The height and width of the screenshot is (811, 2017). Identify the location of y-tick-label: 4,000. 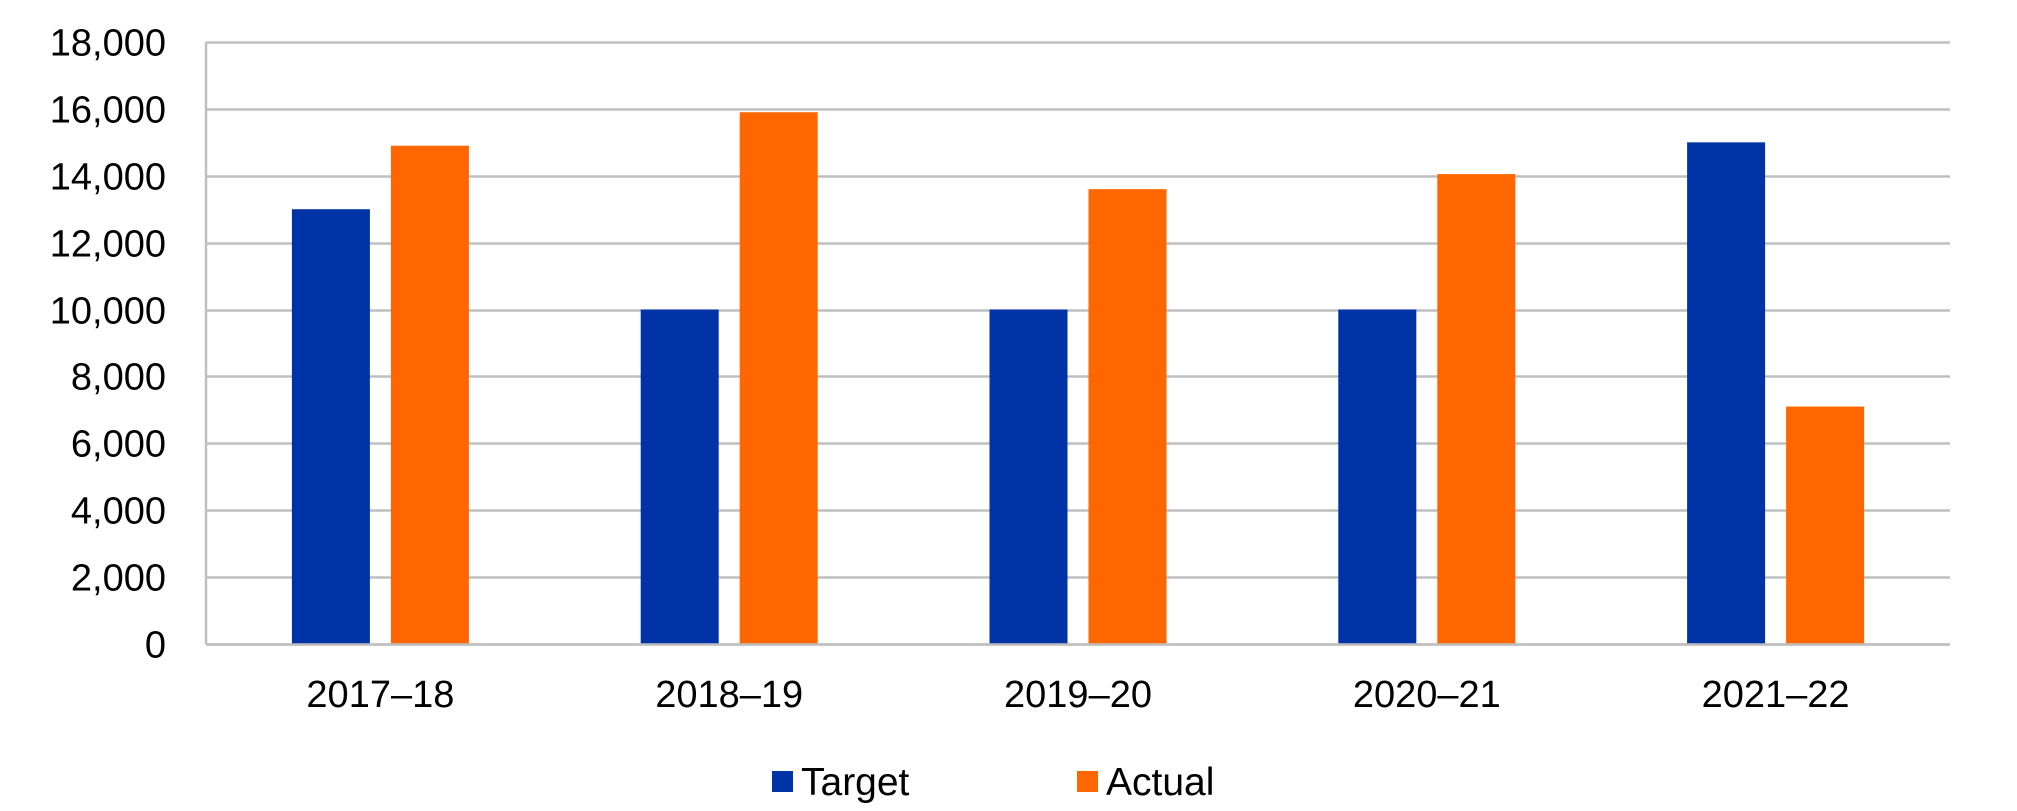
(118, 512).